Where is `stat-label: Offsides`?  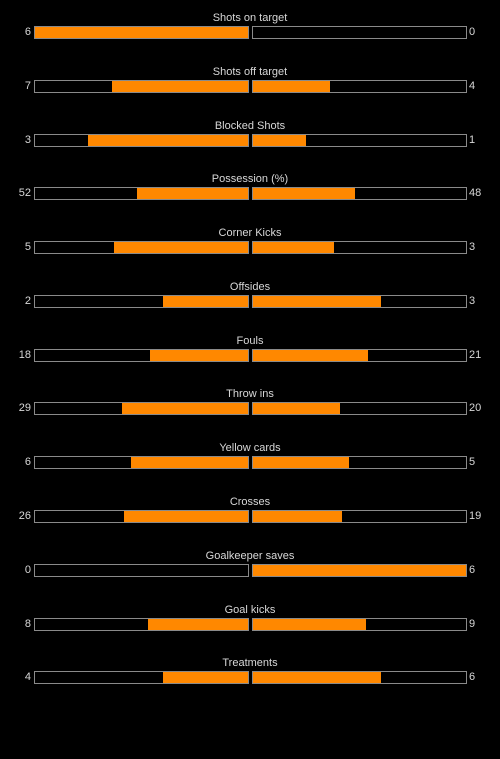 stat-label: Offsides is located at coordinates (250, 287).